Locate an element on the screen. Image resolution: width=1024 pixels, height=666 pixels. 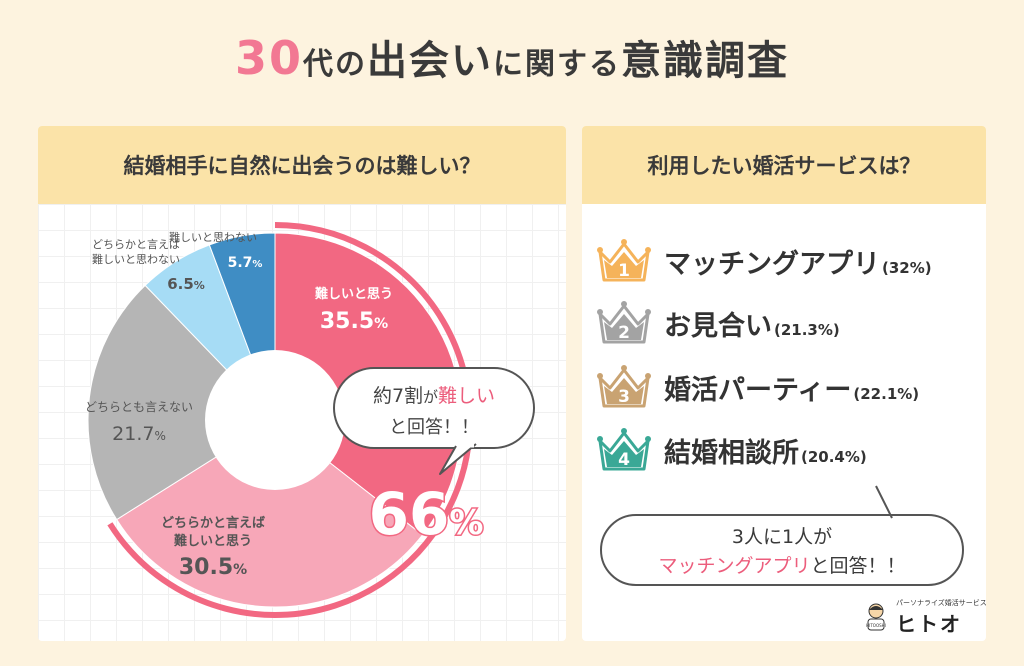
slice-value-s2: 30.5% is located at coordinates (213, 567).